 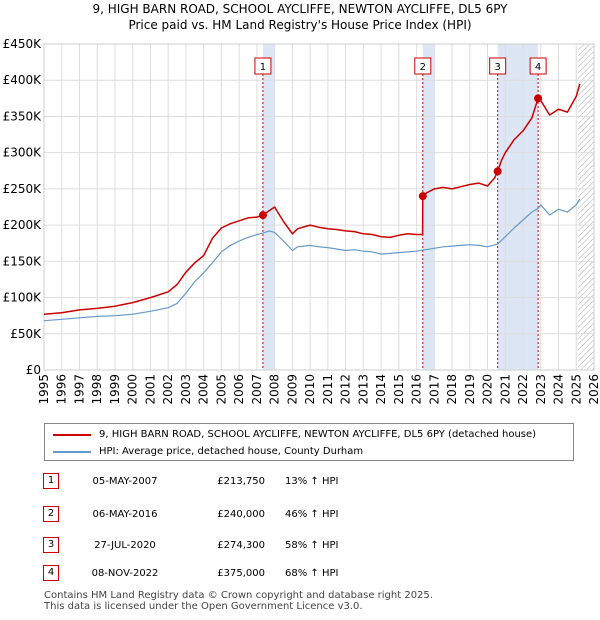 I want to click on y-tick-label: £200K, so click(x=23, y=225).